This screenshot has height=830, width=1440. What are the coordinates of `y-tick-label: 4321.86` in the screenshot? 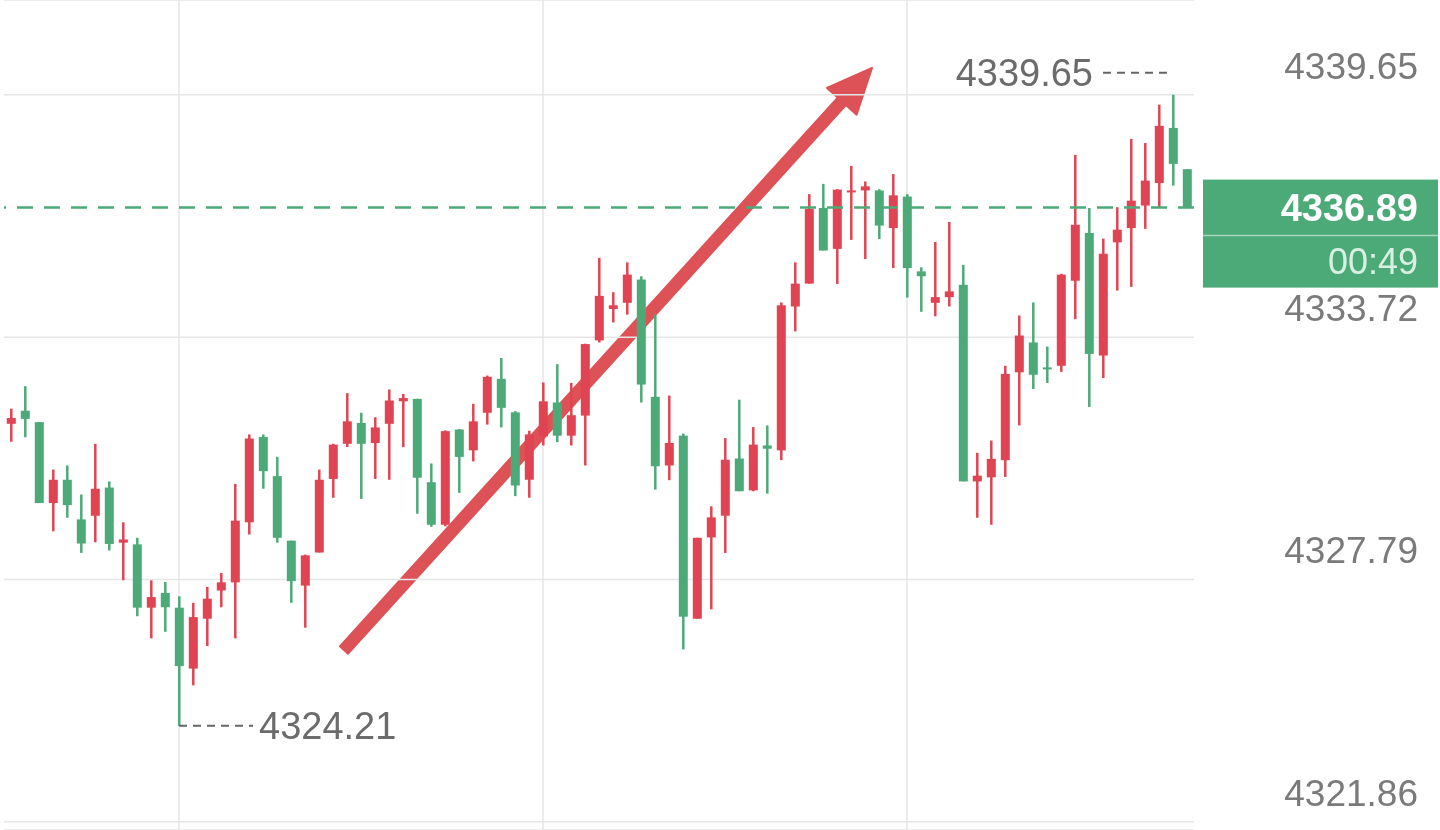 It's located at (1351, 793).